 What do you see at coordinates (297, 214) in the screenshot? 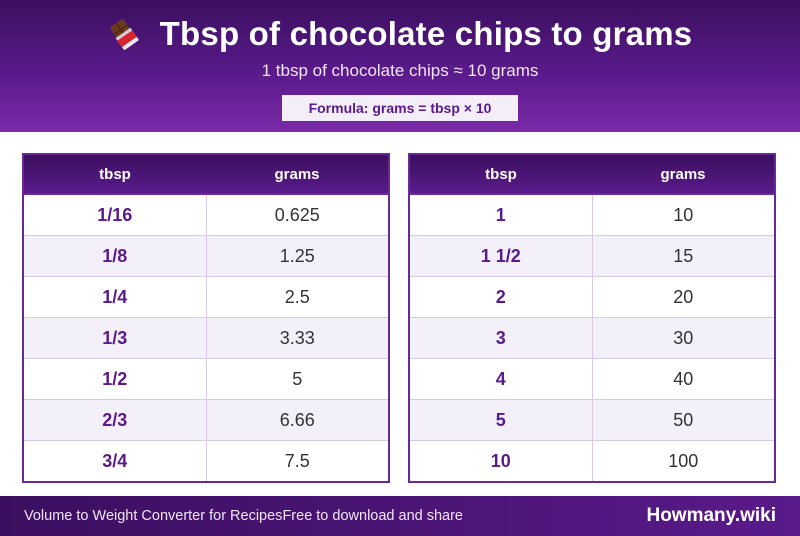
I see `grams-cell: 0.625` at bounding box center [297, 214].